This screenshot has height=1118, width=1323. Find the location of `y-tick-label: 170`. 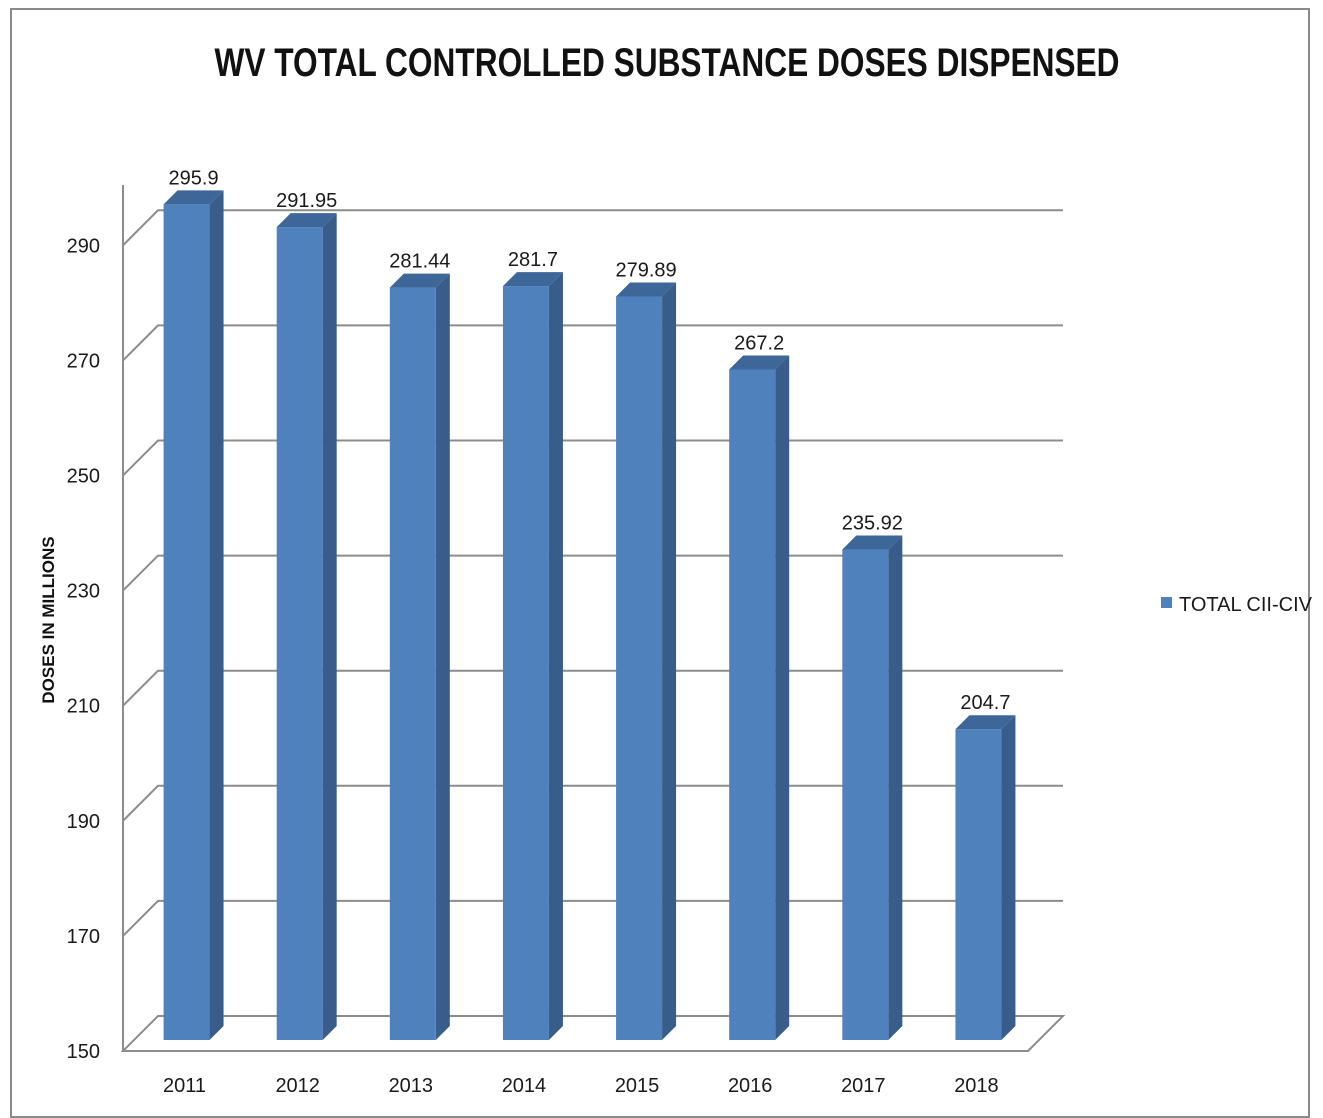

y-tick-label: 170 is located at coordinates (83, 937).